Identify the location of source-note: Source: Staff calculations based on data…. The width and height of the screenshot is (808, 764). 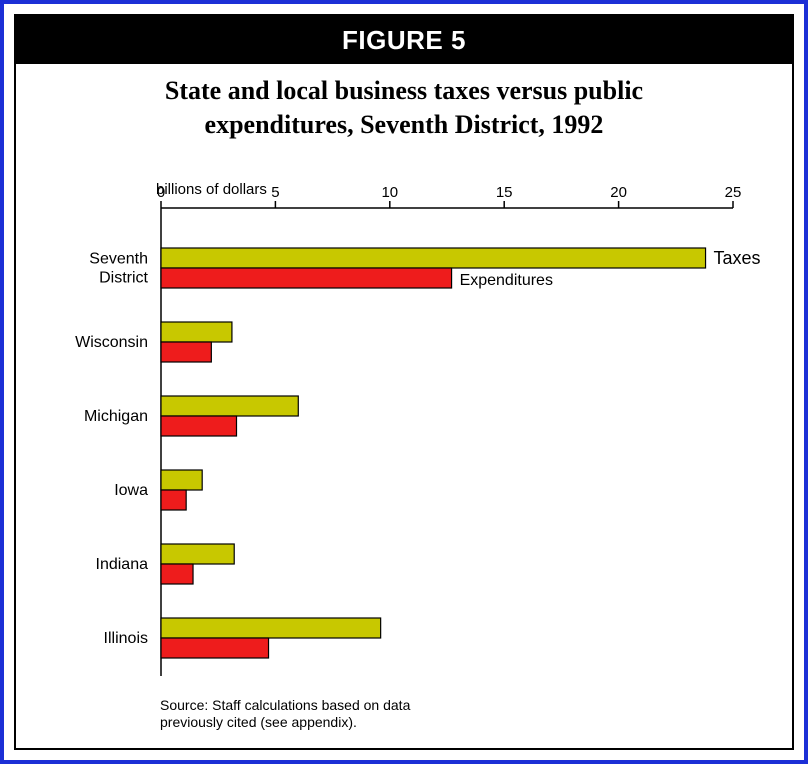
(370, 714).